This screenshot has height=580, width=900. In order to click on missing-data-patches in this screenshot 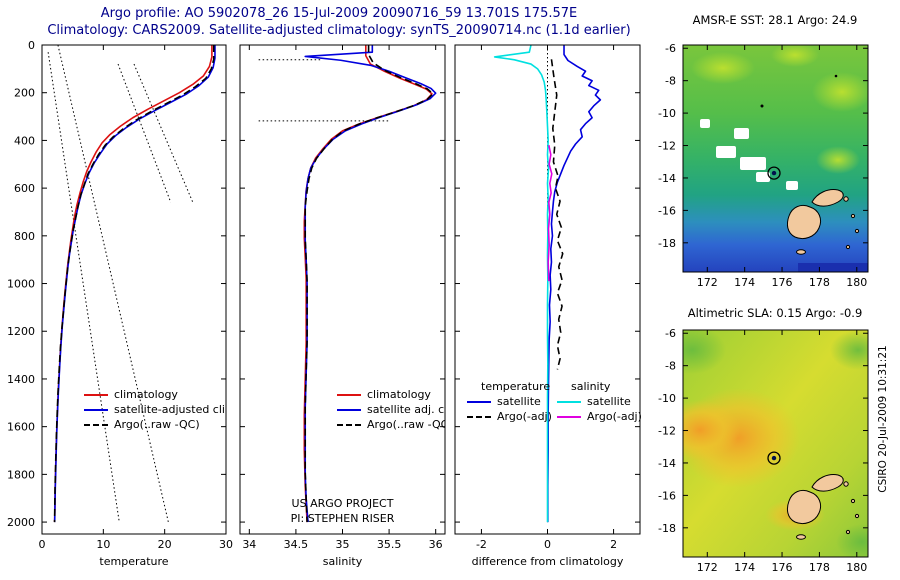, I will do `click(749, 154)`.